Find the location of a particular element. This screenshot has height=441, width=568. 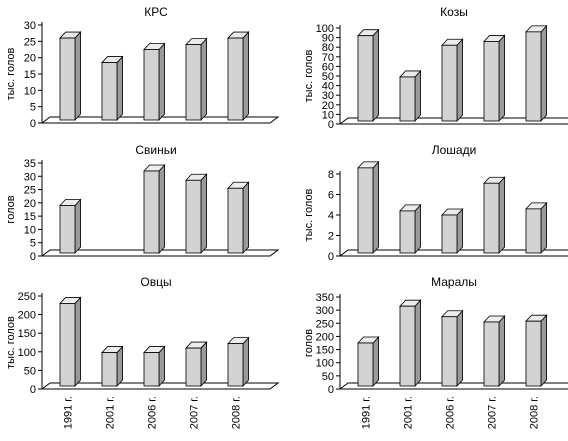

chart-title: Свиньи is located at coordinates (155, 150).